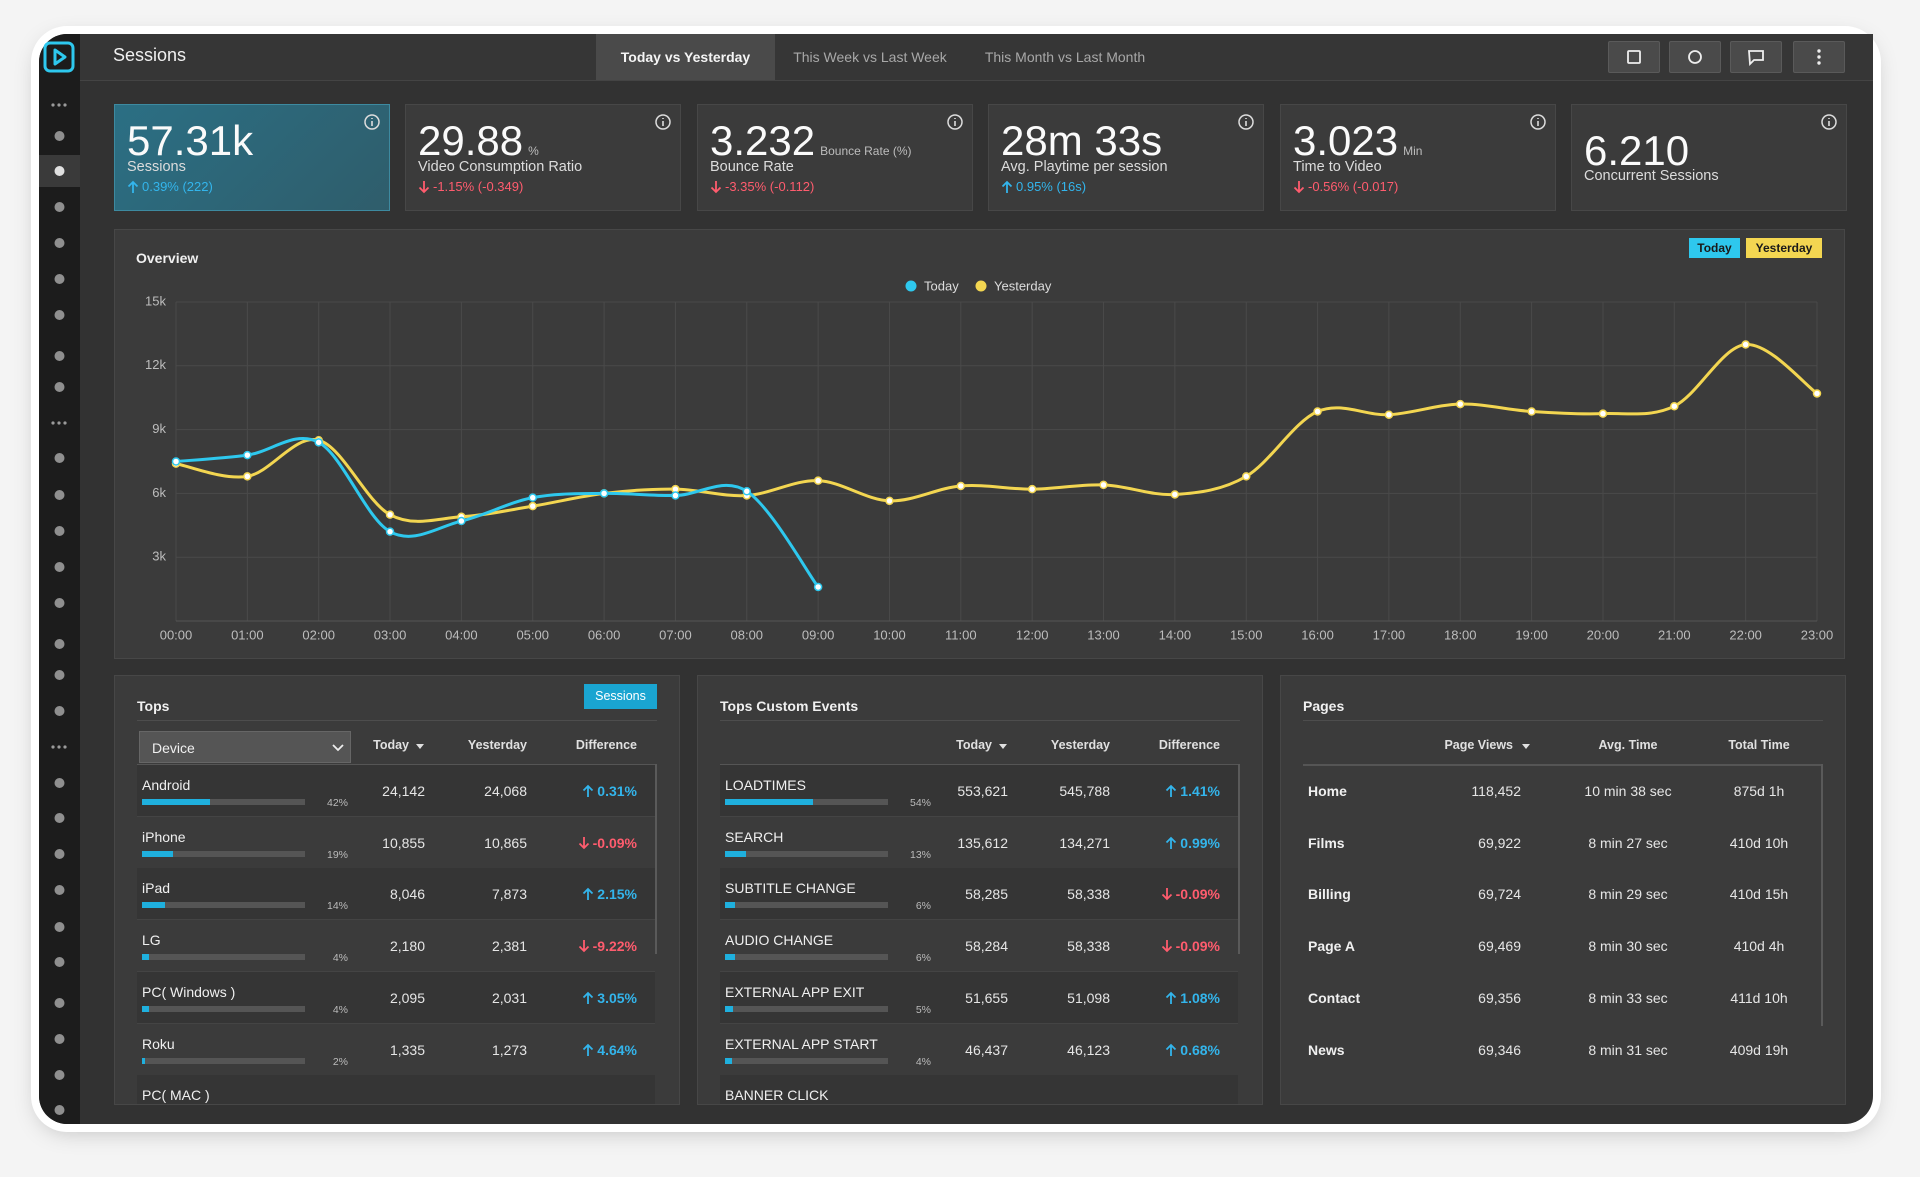 Image resolution: width=1920 pixels, height=1177 pixels. I want to click on row-name: iPhone, so click(164, 836).